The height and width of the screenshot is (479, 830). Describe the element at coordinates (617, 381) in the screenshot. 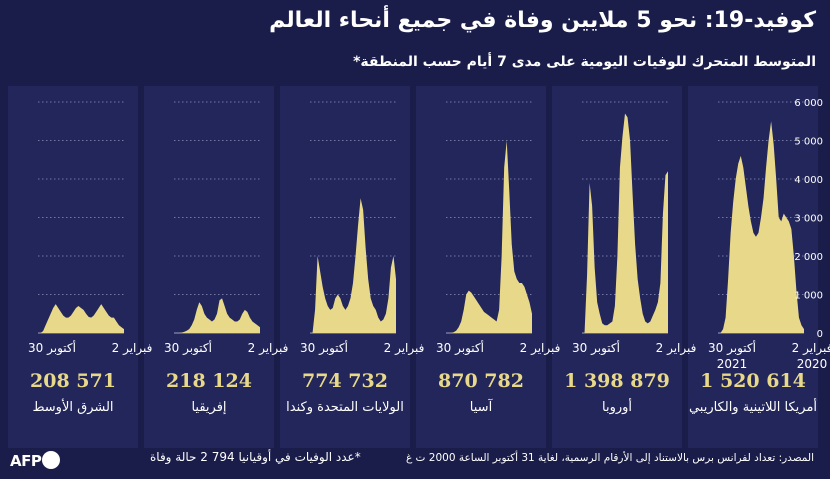

I see `region-total: 1 398 879` at that location.